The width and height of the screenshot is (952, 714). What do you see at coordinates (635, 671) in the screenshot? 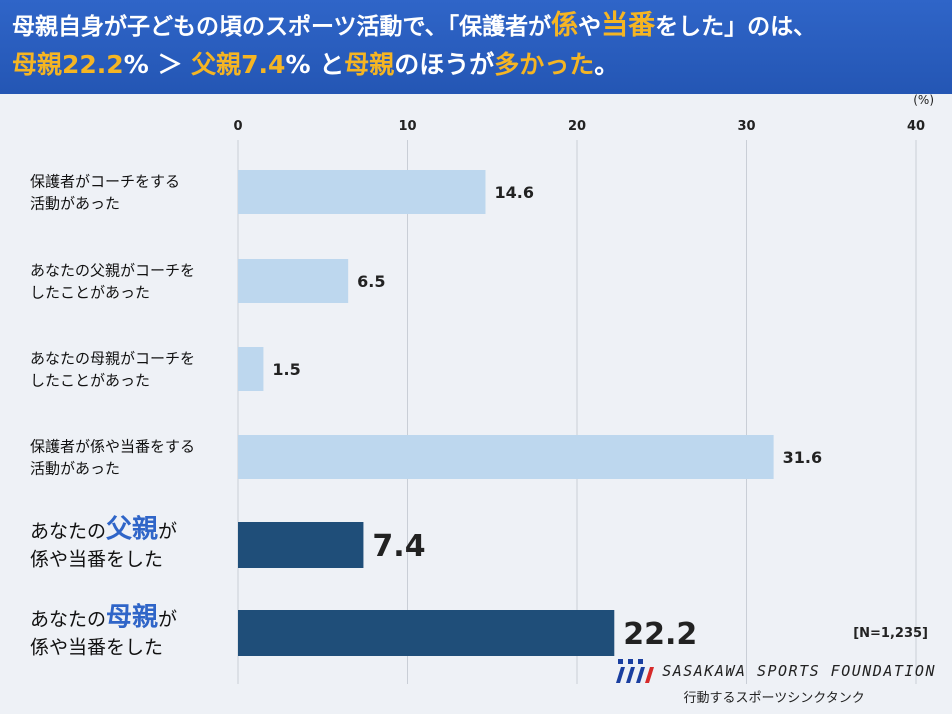
I see `ssf-logo-icon` at bounding box center [635, 671].